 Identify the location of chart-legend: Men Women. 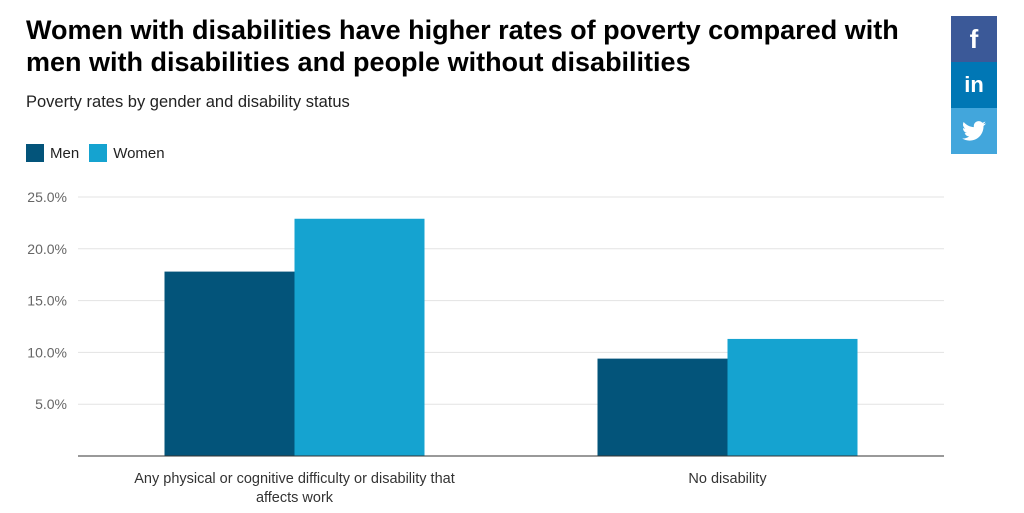
(100, 153).